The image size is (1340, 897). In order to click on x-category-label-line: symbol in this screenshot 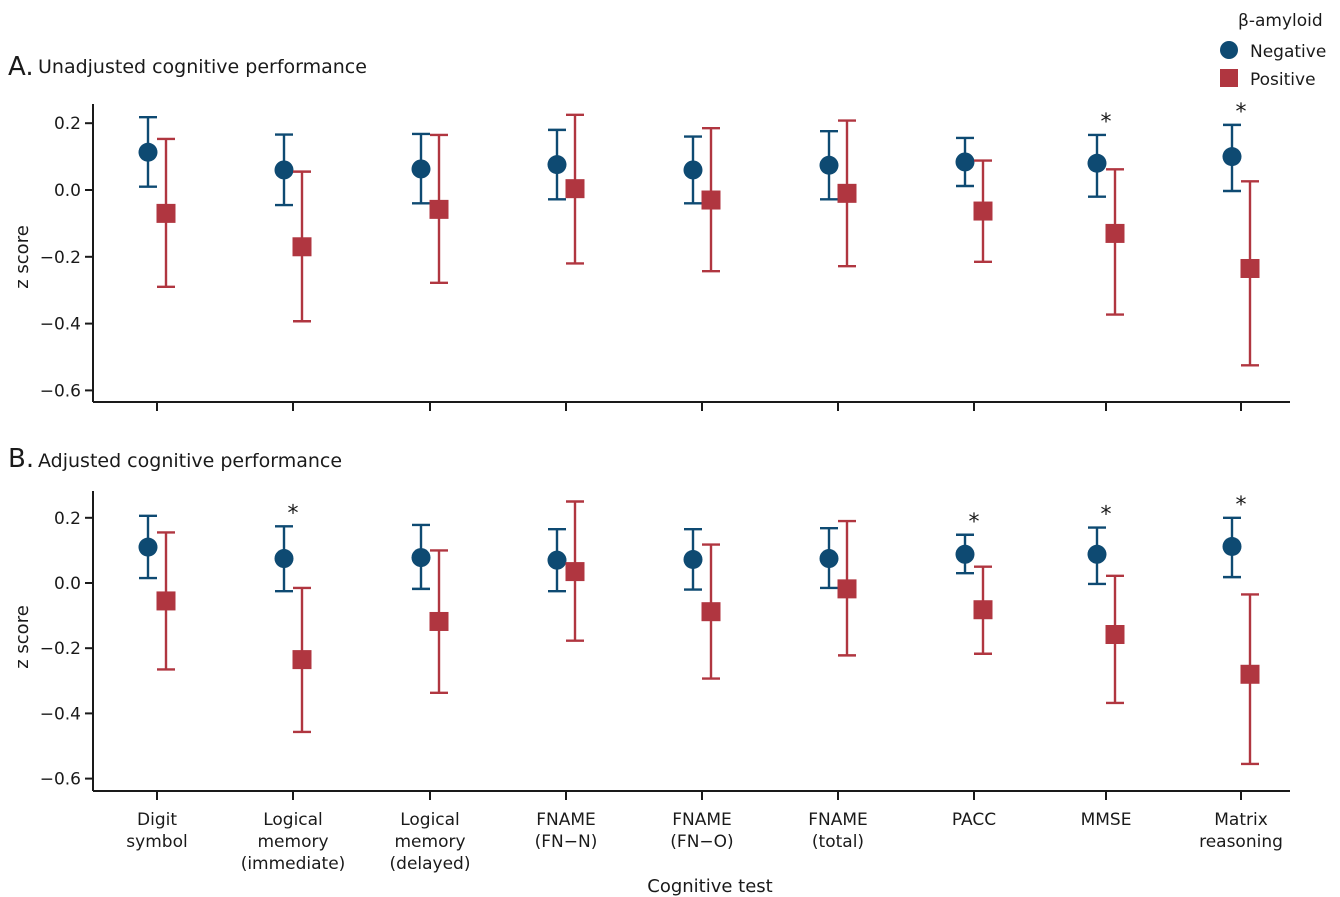, I will do `click(156, 842)`.